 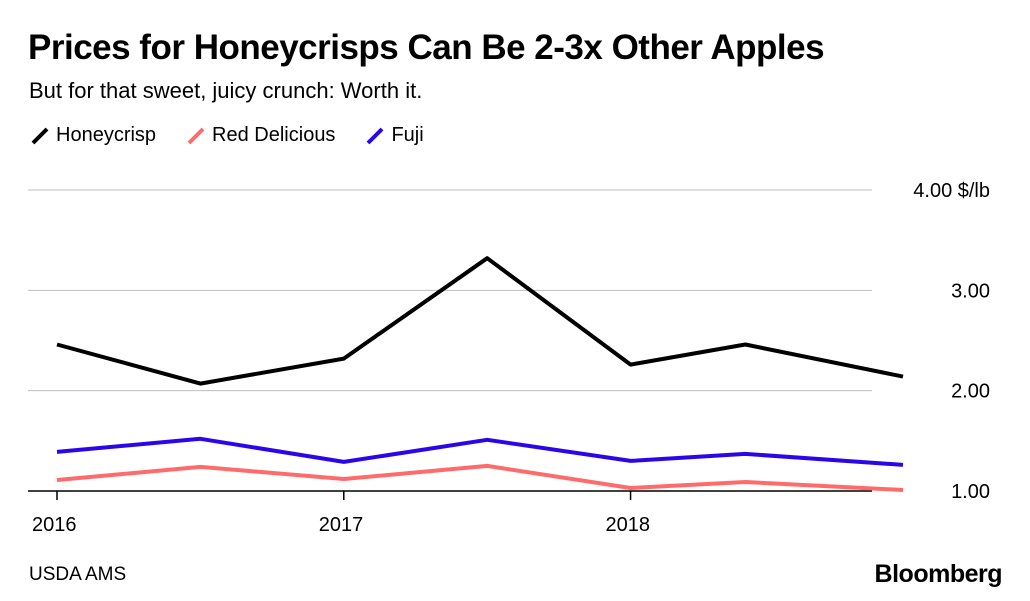 I want to click on x-tick-label-2017: 2017, so click(x=341, y=525).